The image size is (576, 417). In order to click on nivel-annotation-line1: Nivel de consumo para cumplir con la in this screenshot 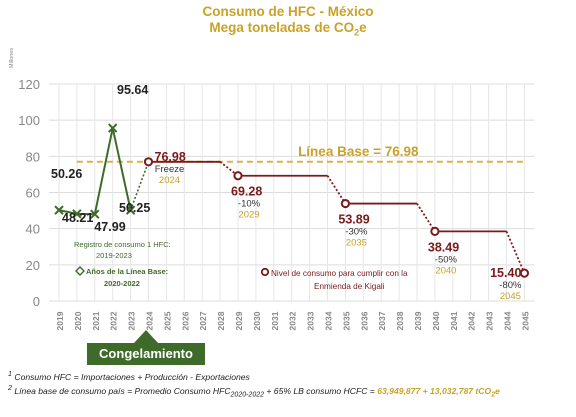, I will do `click(339, 273)`.